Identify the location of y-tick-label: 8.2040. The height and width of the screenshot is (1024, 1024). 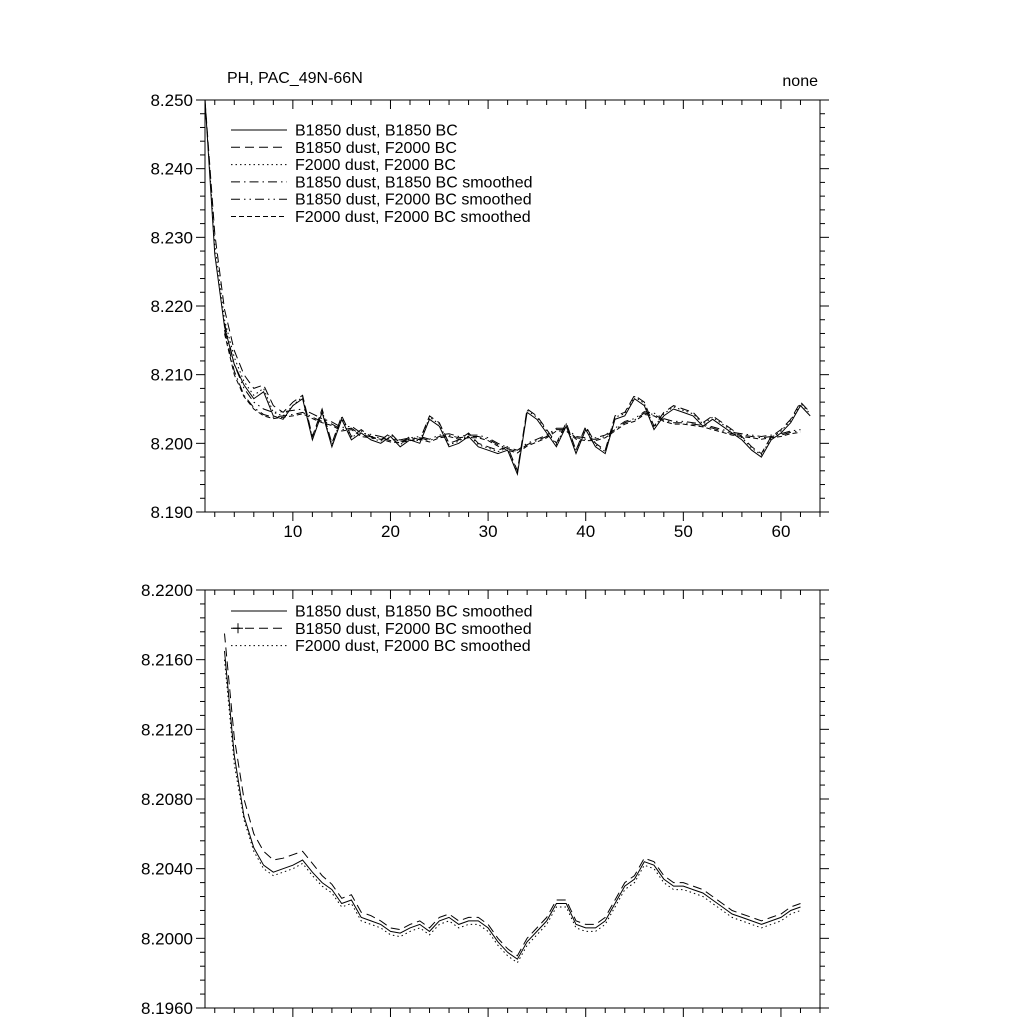
(167, 869).